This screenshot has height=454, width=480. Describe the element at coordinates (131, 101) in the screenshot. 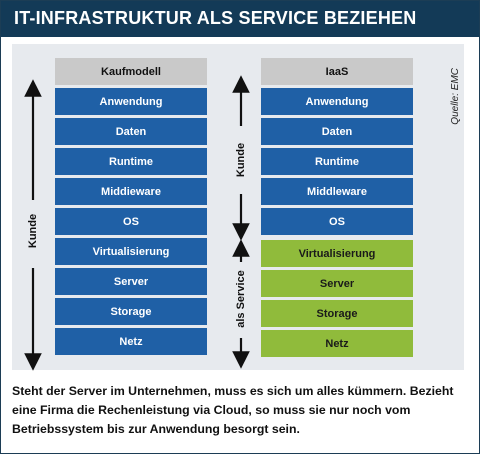

I see `layer-cell: Anwendung` at that location.